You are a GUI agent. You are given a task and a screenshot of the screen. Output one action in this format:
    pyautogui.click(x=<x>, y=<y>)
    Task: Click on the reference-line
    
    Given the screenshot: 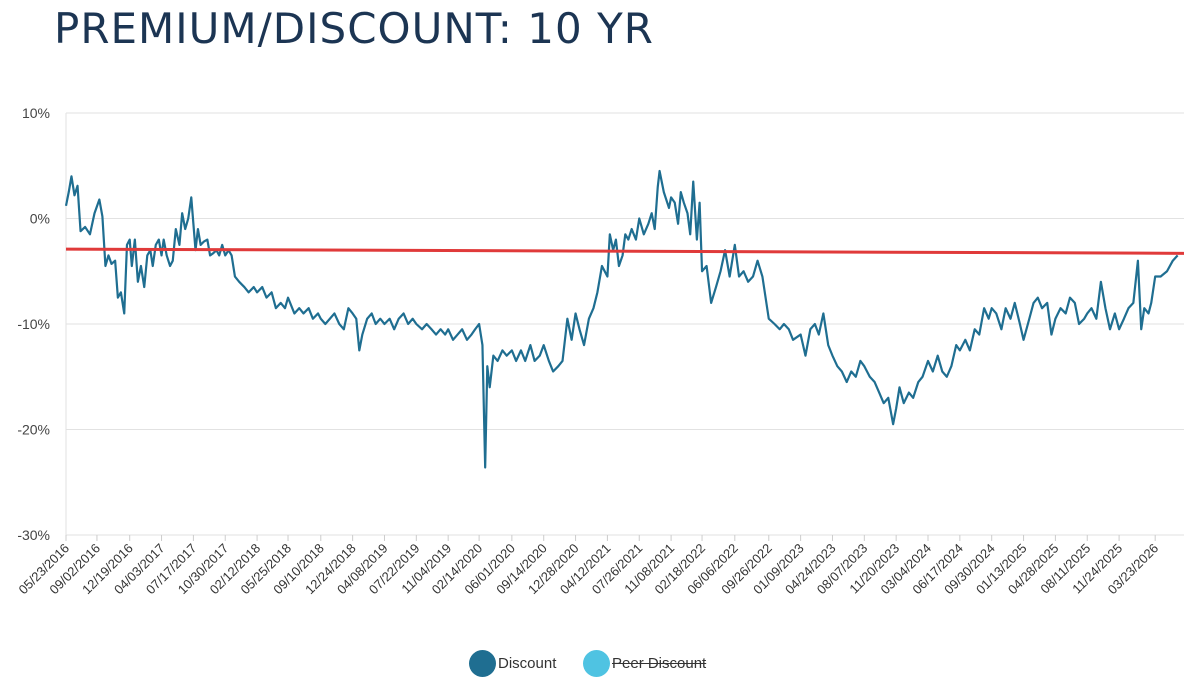 What is the action you would take?
    pyautogui.click(x=625, y=251)
    